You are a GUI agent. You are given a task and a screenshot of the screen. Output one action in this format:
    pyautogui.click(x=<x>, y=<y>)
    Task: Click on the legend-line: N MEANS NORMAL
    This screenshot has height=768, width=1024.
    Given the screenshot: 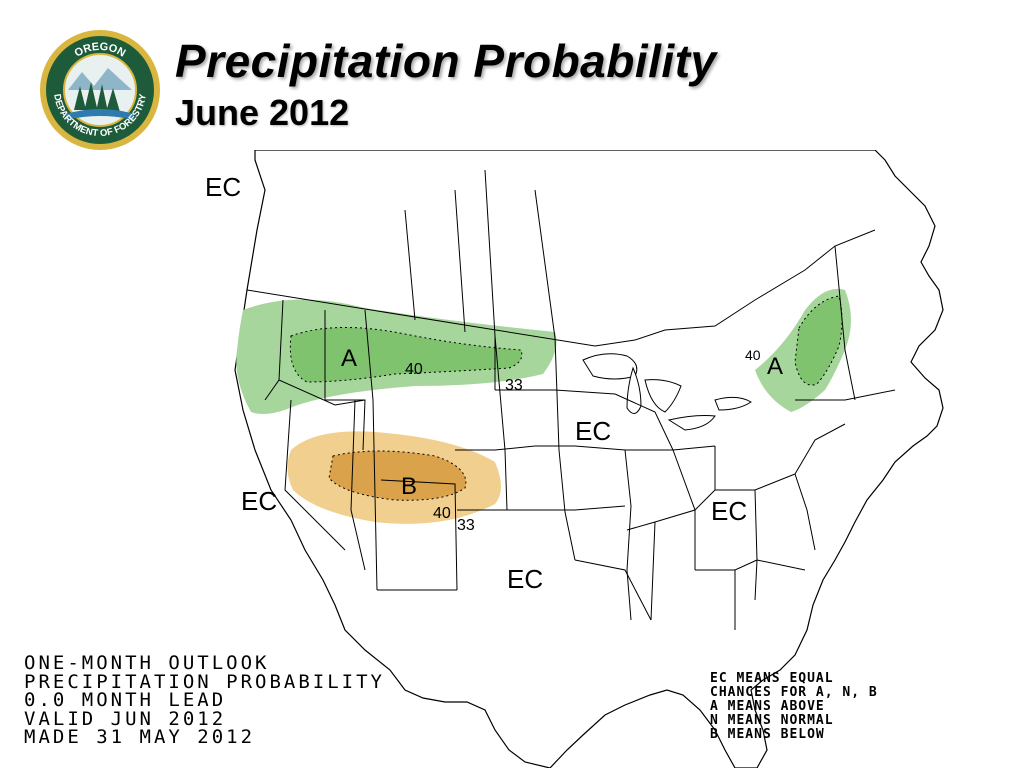 What is the action you would take?
    pyautogui.click(x=772, y=720)
    